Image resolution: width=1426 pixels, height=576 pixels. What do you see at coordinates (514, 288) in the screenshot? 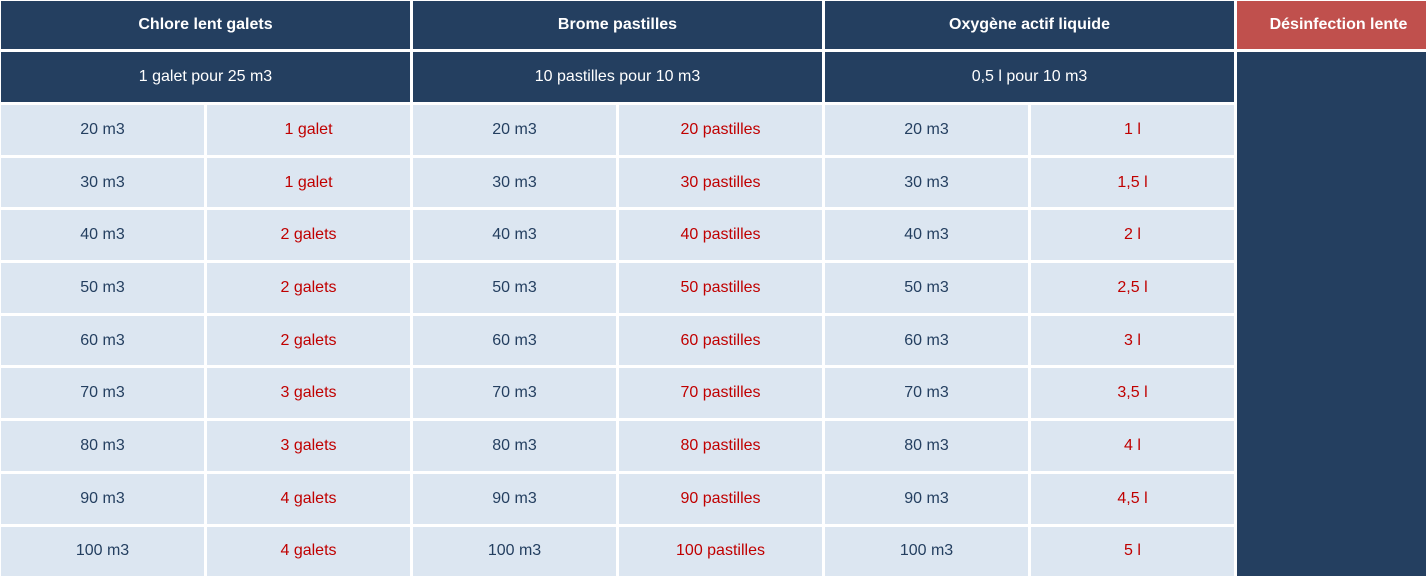
I see `brome-volume-cell: 50 m3` at bounding box center [514, 288].